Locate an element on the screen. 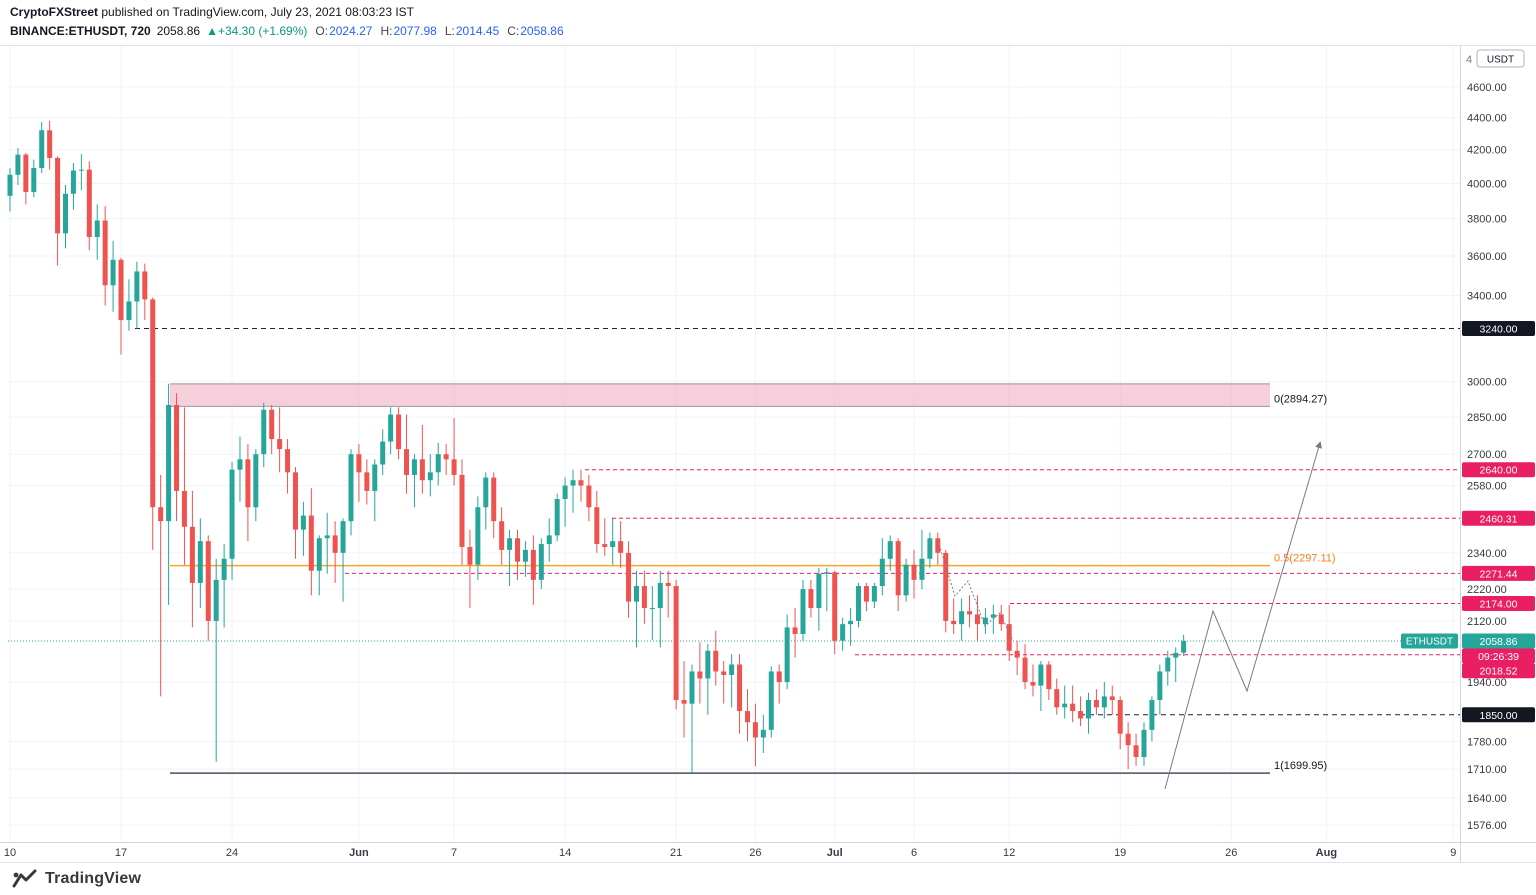 Image resolution: width=1536 pixels, height=895 pixels. time-tick-label: 14 is located at coordinates (565, 853).